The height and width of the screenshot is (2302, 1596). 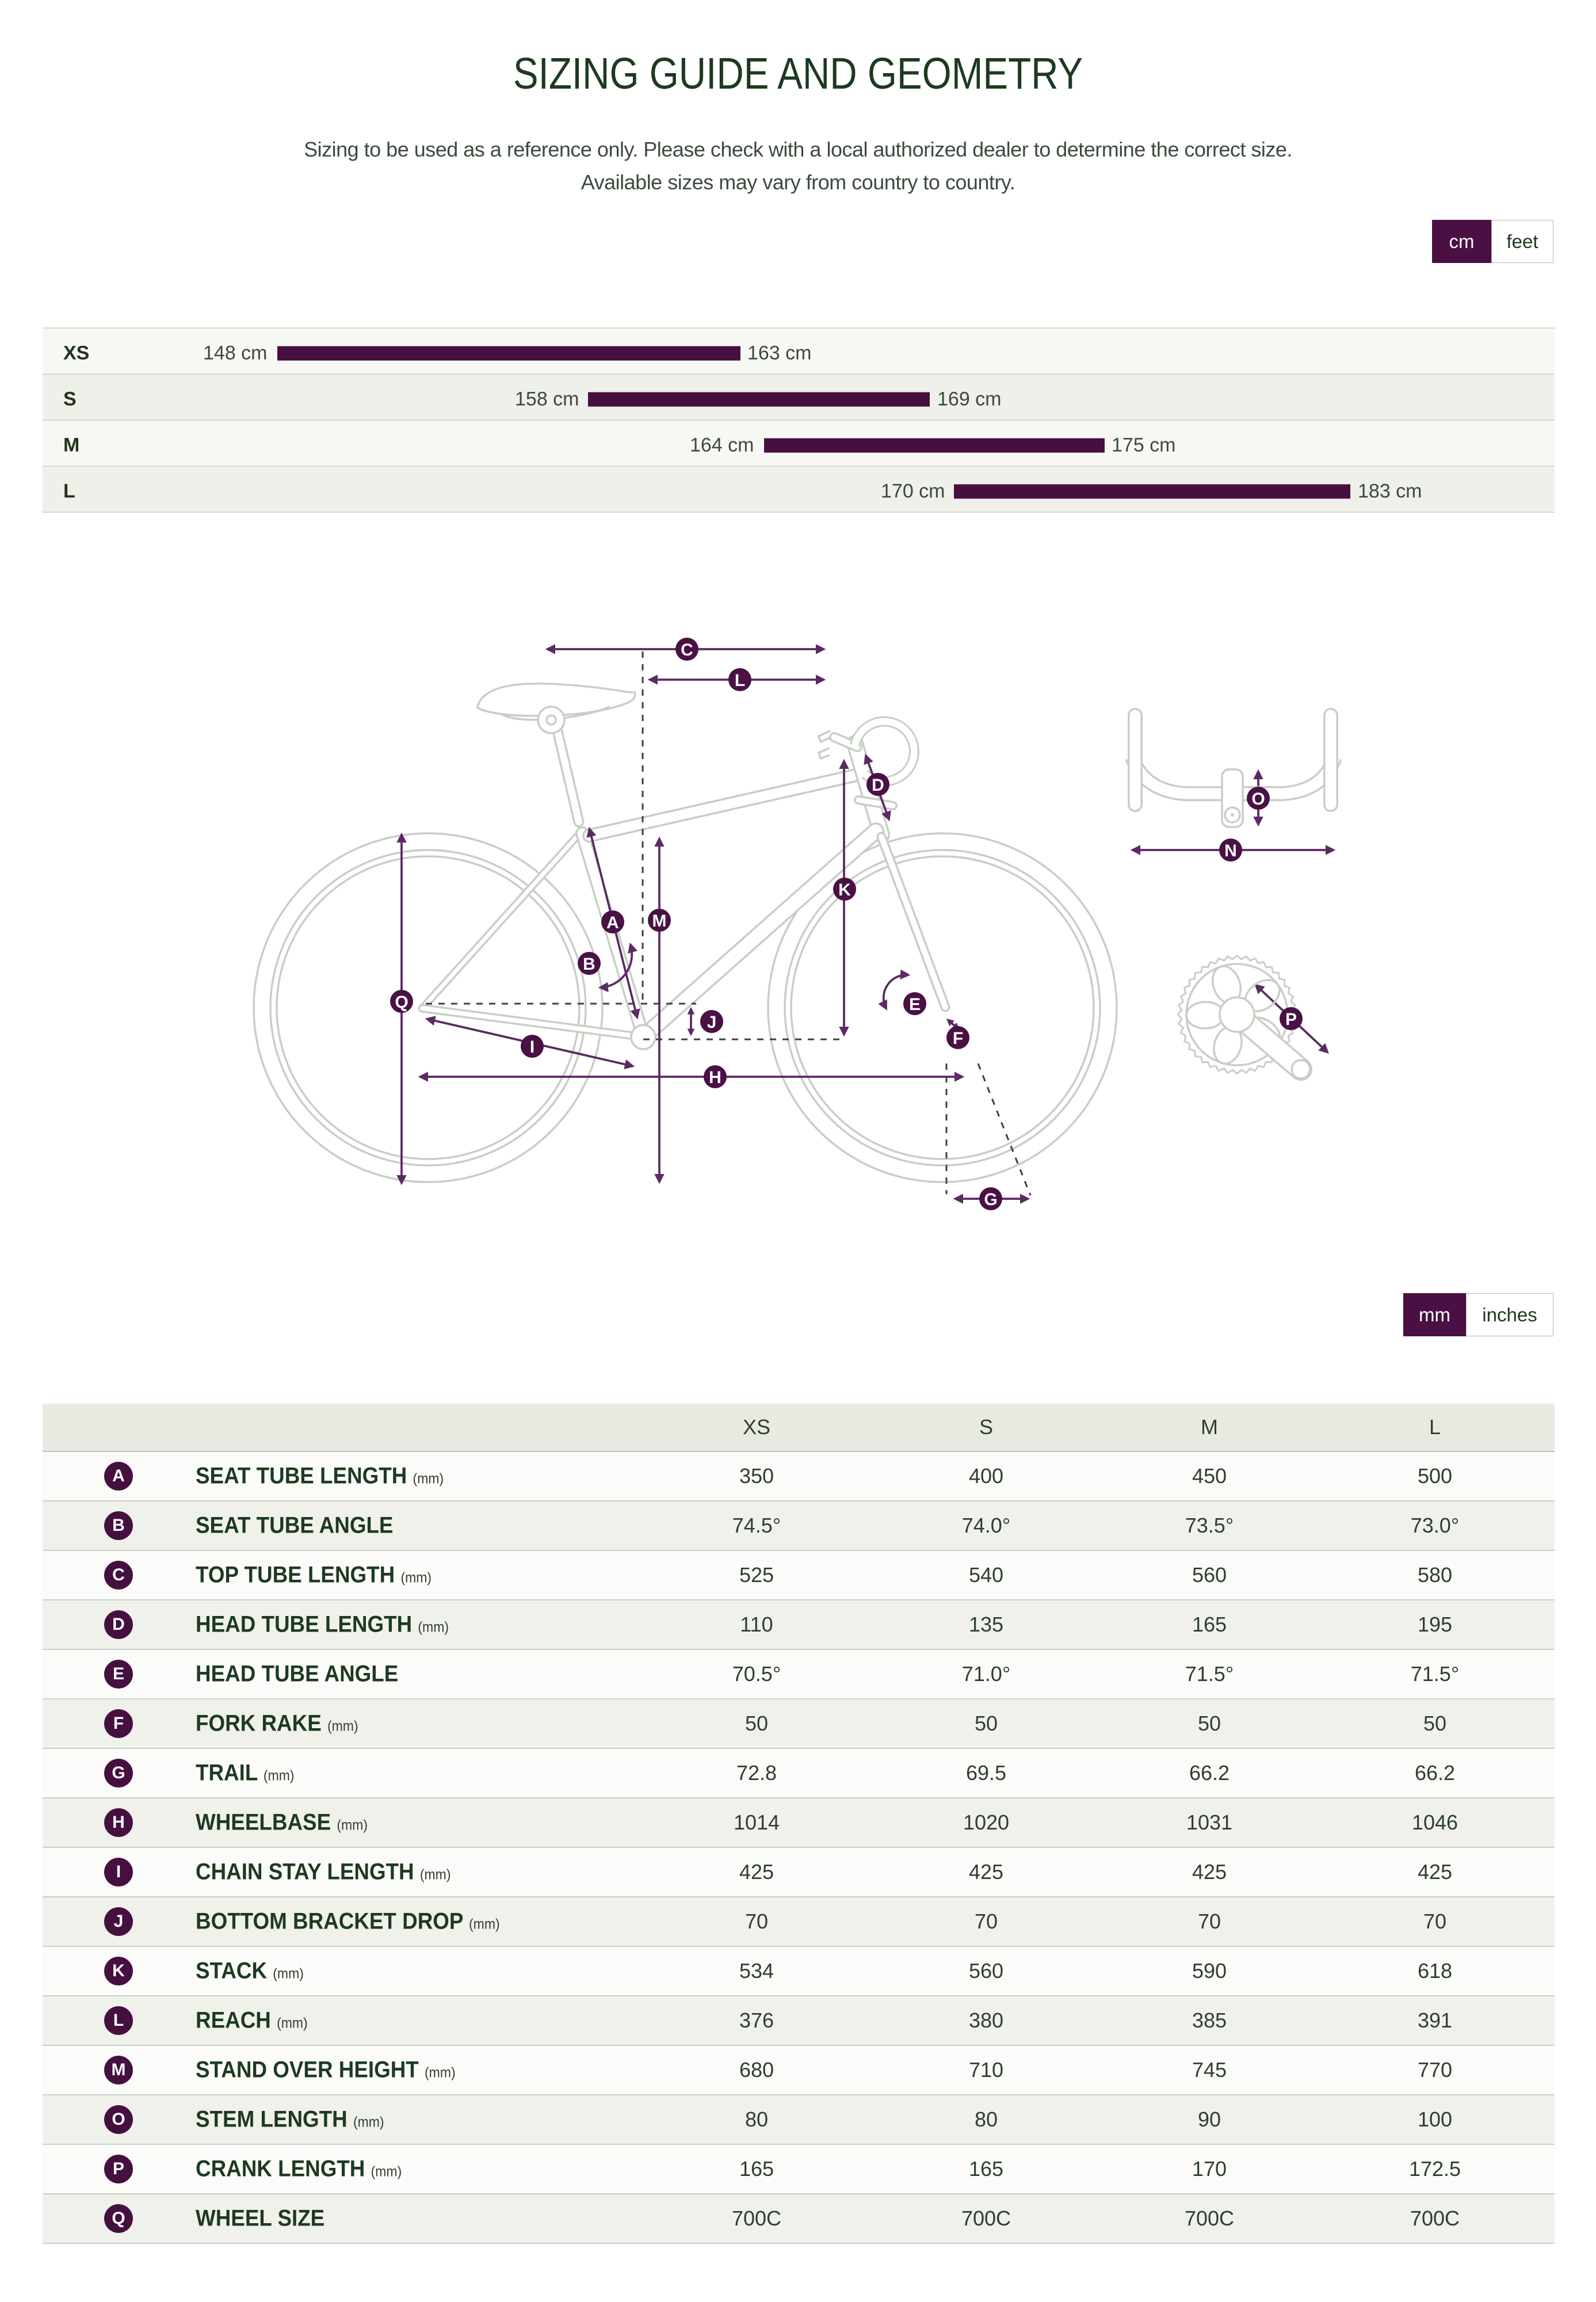 What do you see at coordinates (915, 1004) in the screenshot?
I see `svg-text: E` at bounding box center [915, 1004].